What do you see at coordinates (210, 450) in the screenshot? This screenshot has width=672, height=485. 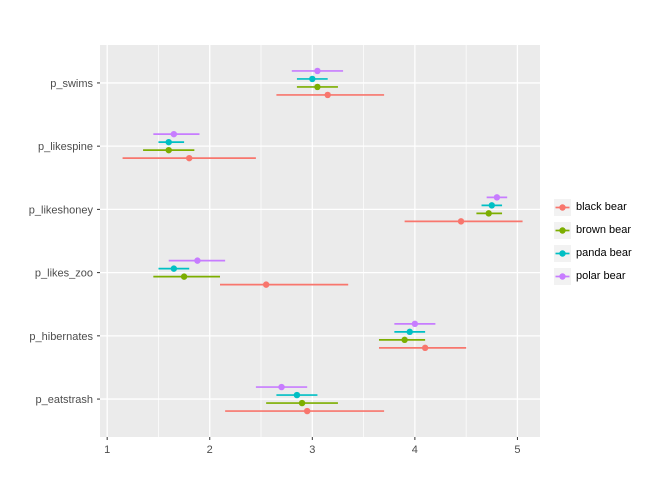 I see `x-tick-label: 2` at bounding box center [210, 450].